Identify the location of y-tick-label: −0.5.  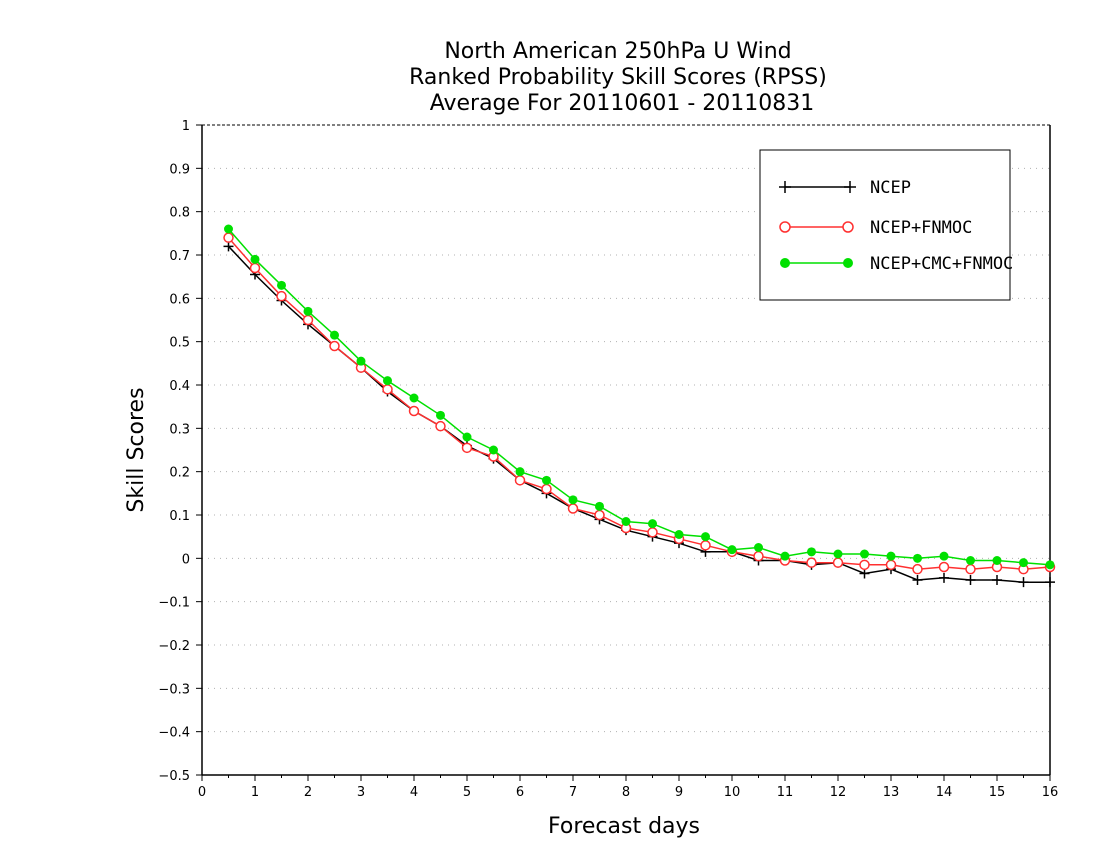
(174, 776).